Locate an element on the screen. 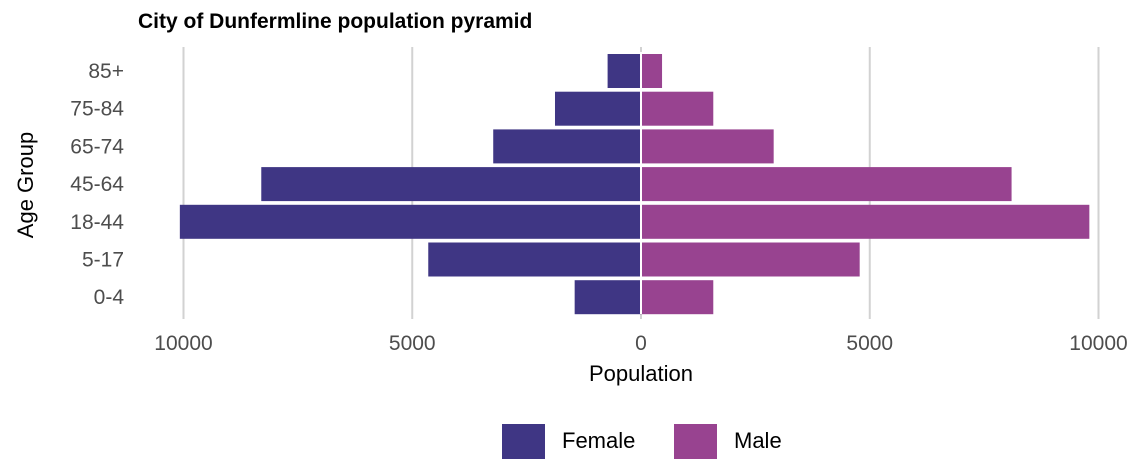 This screenshot has width=1145, height=464. y-axis-tick-labels: 0-4 5-17 18-44 45-64 65-74 75-84 85+ is located at coordinates (97, 184).